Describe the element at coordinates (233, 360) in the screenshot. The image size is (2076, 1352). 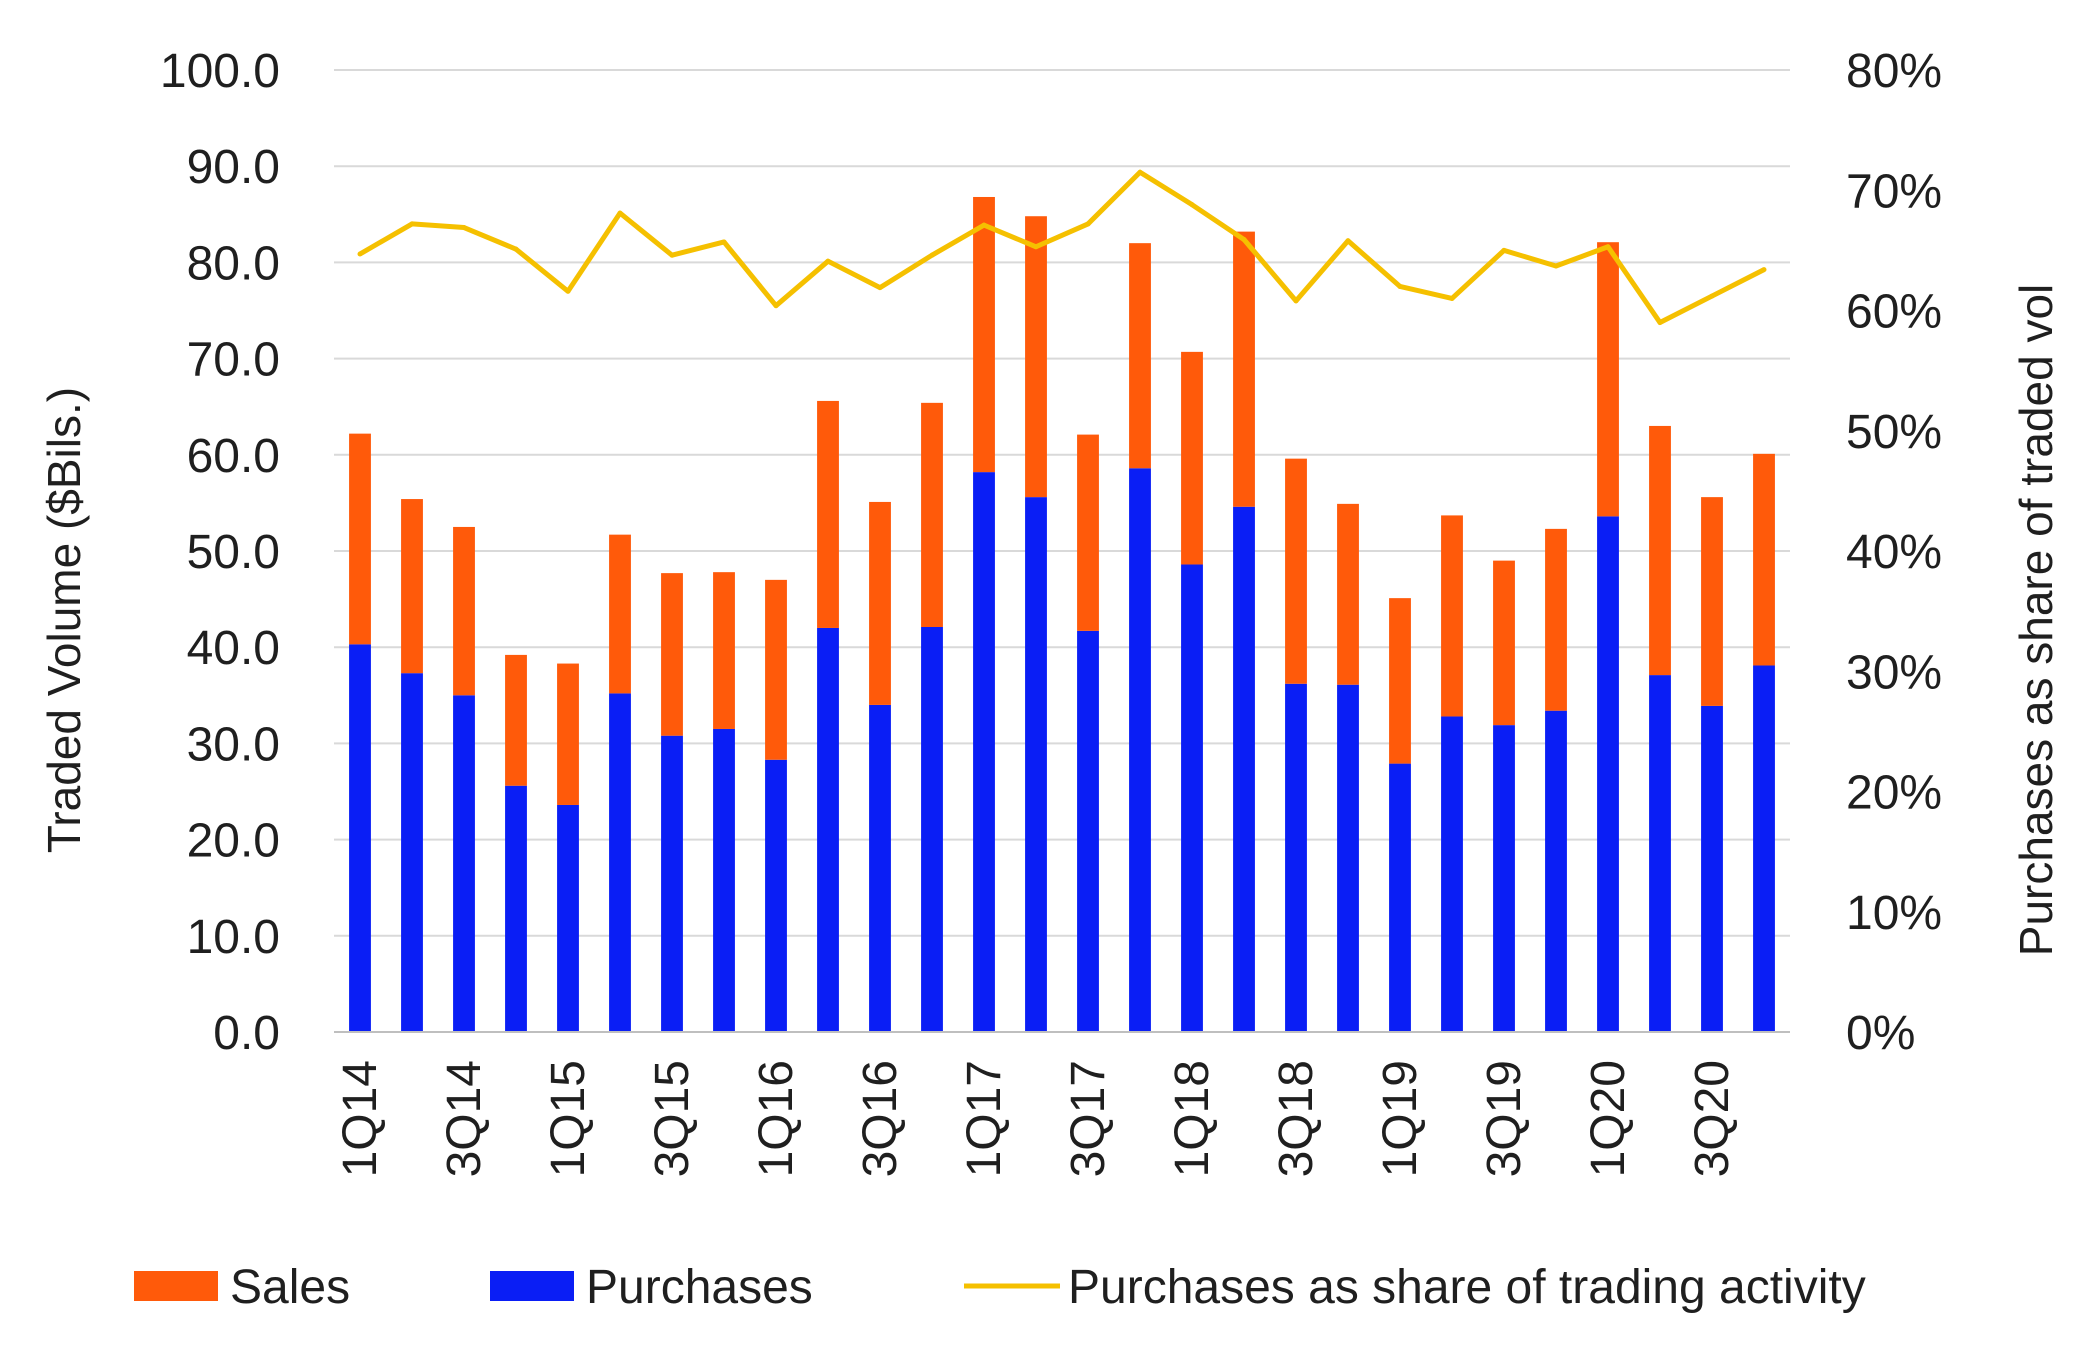
I see `y-tick-label: 70.0` at that location.